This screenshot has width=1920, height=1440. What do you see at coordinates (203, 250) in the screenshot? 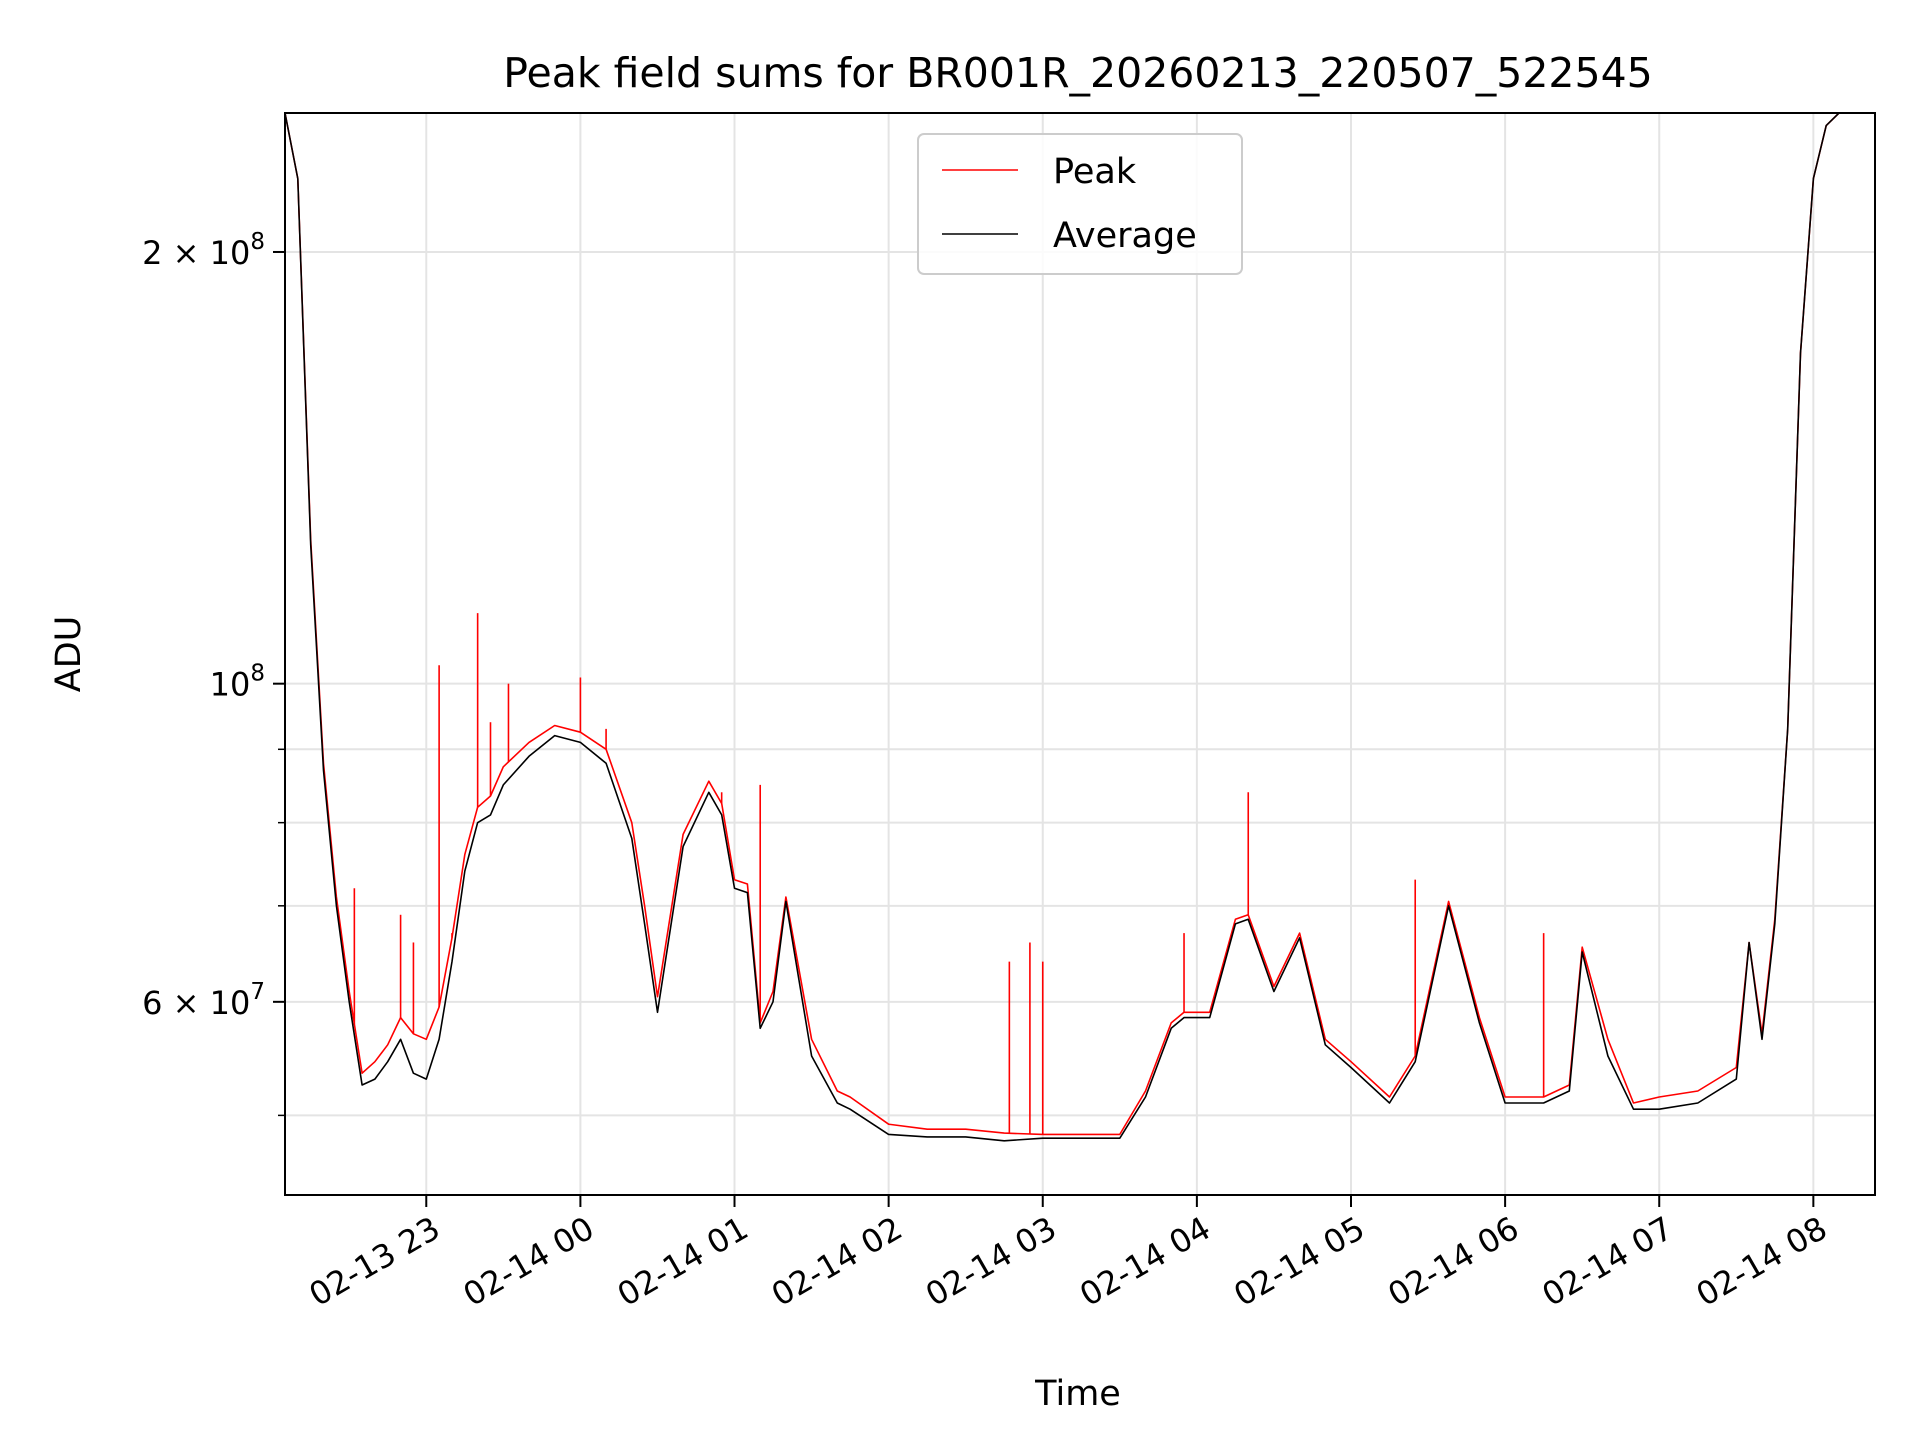
I see `y-tick-label: 2 × 108` at bounding box center [203, 250].